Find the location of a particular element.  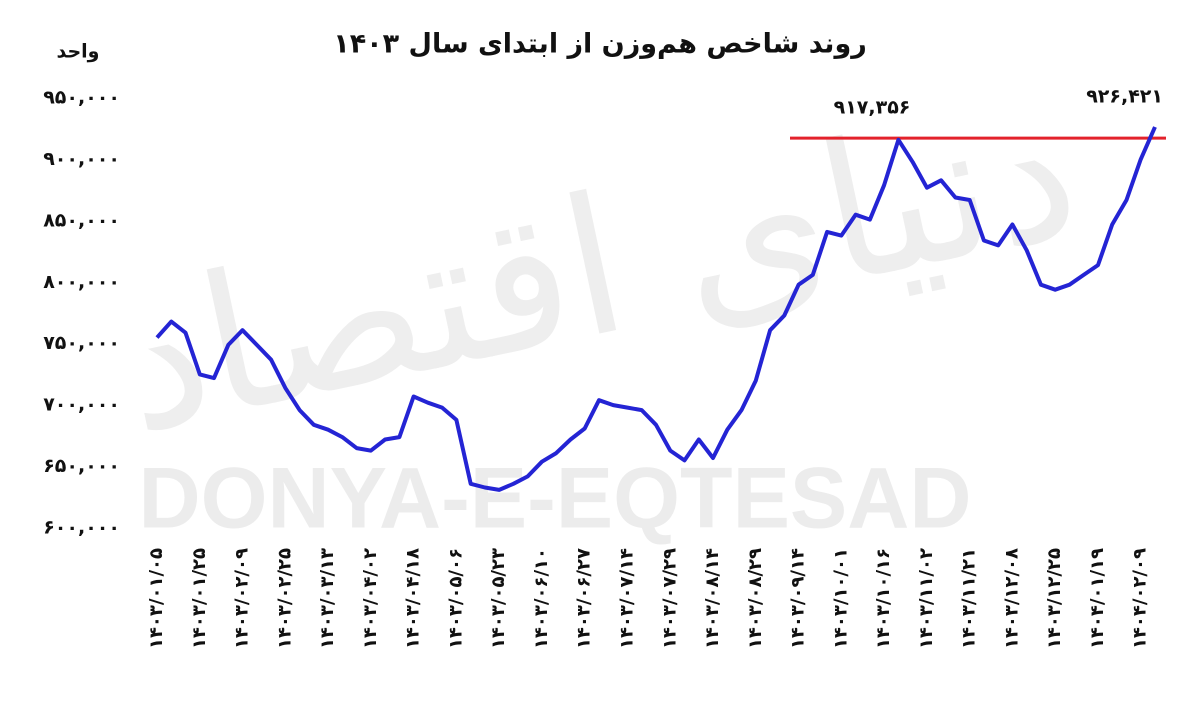

x-tick-label: ۱۴۰۴/۰۲/۰۹ is located at coordinates (1140, 598).